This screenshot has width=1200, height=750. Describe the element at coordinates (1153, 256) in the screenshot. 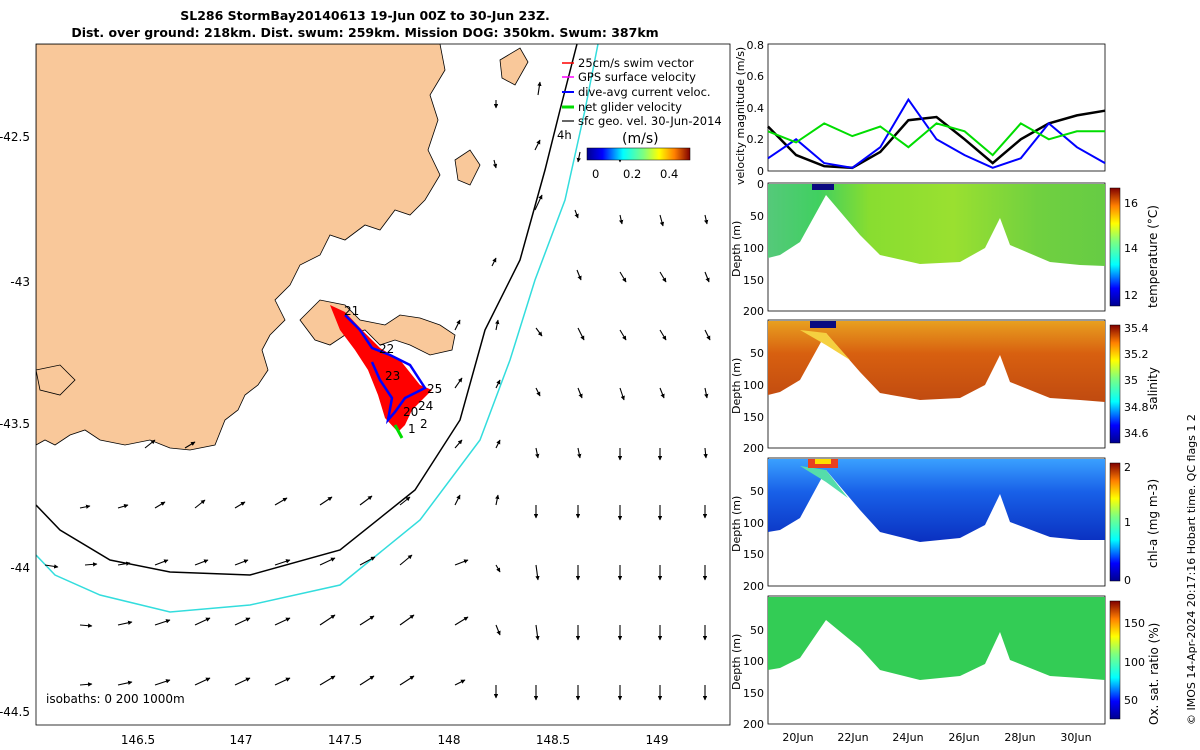

I see `cb-label: temperature (°C)` at that location.